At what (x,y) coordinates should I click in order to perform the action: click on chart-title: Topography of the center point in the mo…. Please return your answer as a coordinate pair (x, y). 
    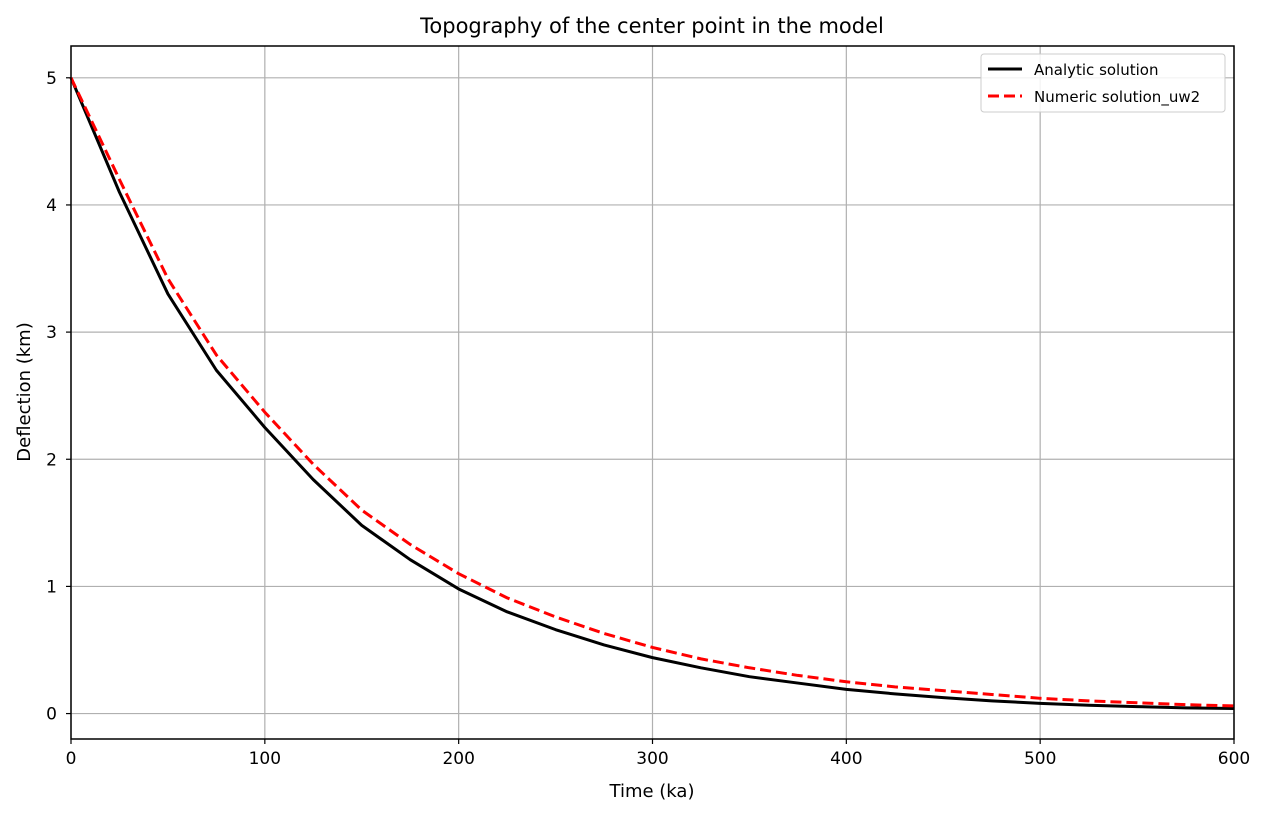
    Looking at the image, I should click on (651, 26).